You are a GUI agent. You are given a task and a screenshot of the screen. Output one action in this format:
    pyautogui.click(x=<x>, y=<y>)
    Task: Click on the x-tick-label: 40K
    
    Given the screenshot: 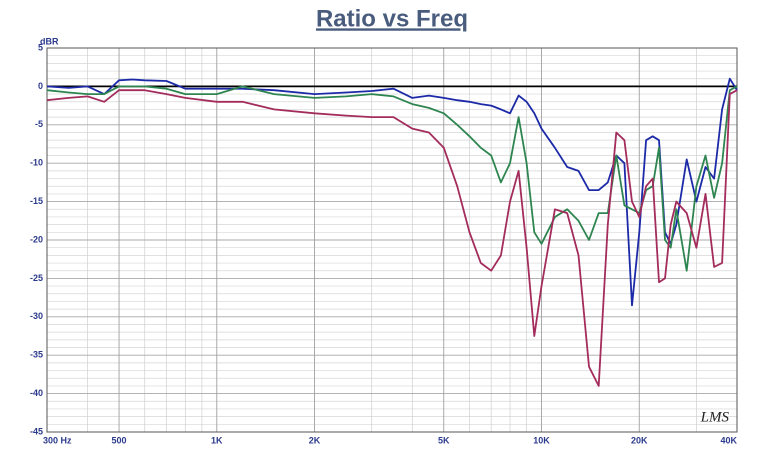 What is the action you would take?
    pyautogui.click(x=728, y=440)
    